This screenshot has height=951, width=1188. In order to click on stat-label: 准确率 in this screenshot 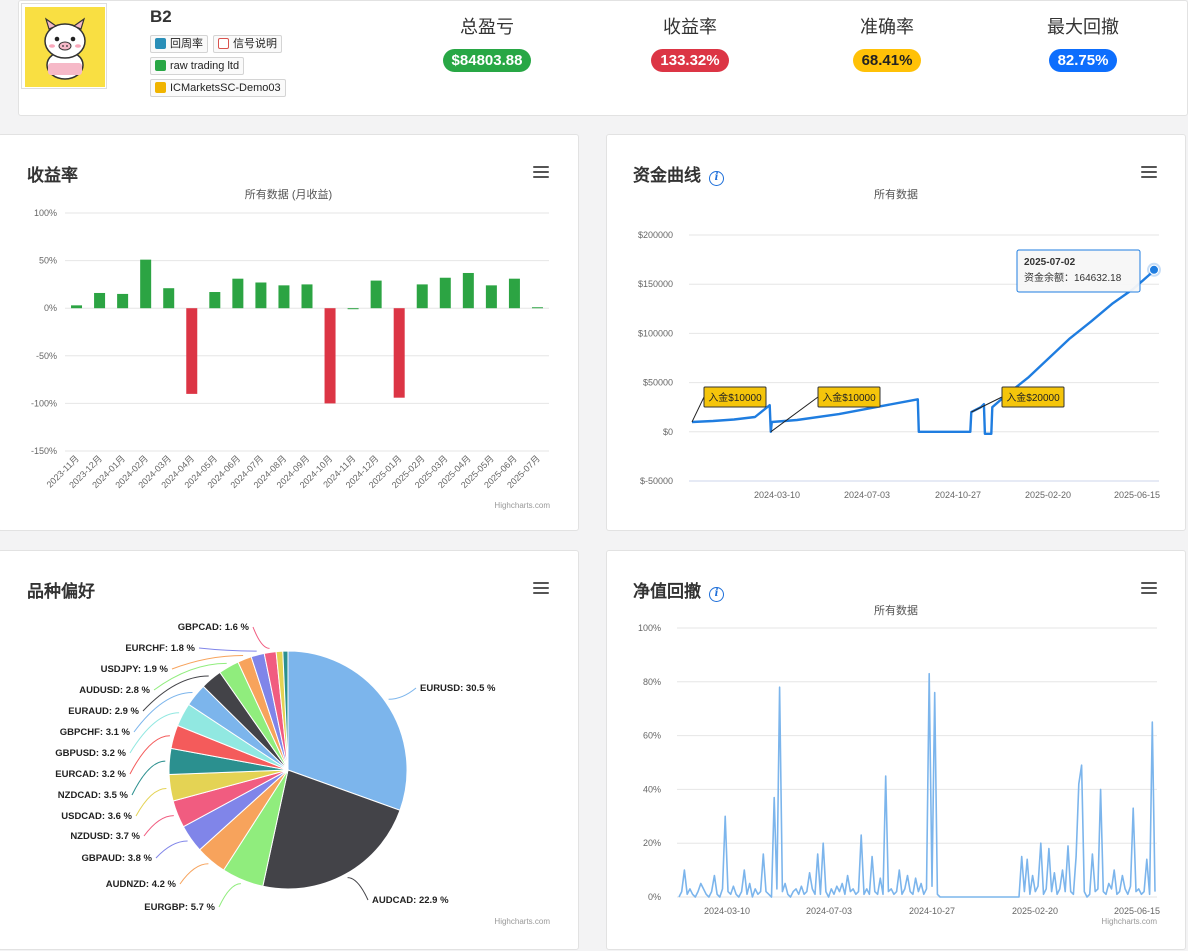, I will do `click(887, 27)`.